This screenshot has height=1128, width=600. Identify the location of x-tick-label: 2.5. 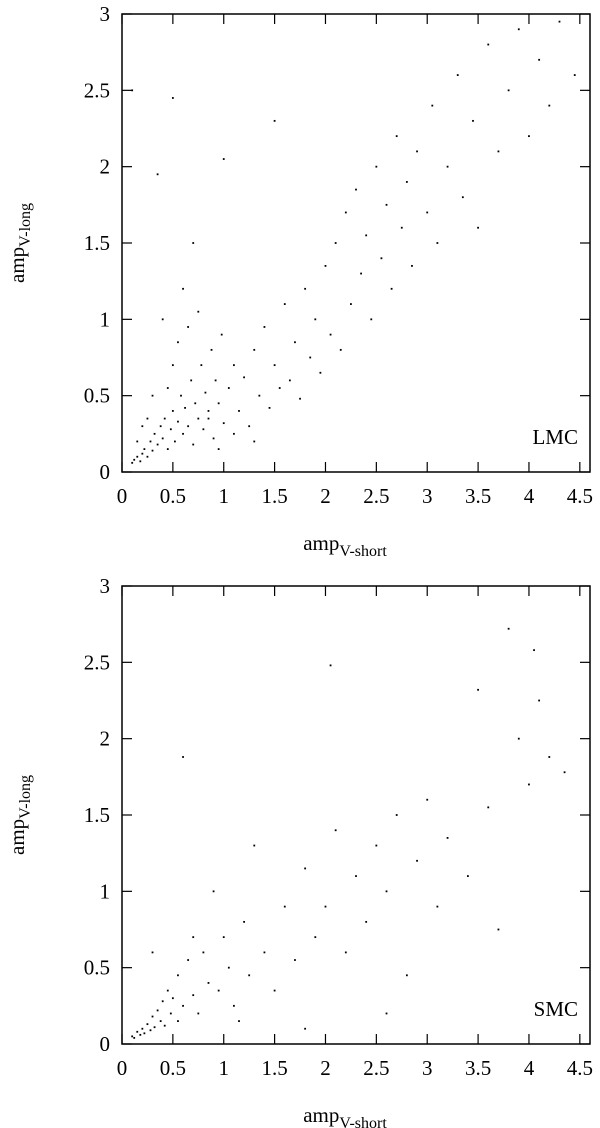
(376, 496).